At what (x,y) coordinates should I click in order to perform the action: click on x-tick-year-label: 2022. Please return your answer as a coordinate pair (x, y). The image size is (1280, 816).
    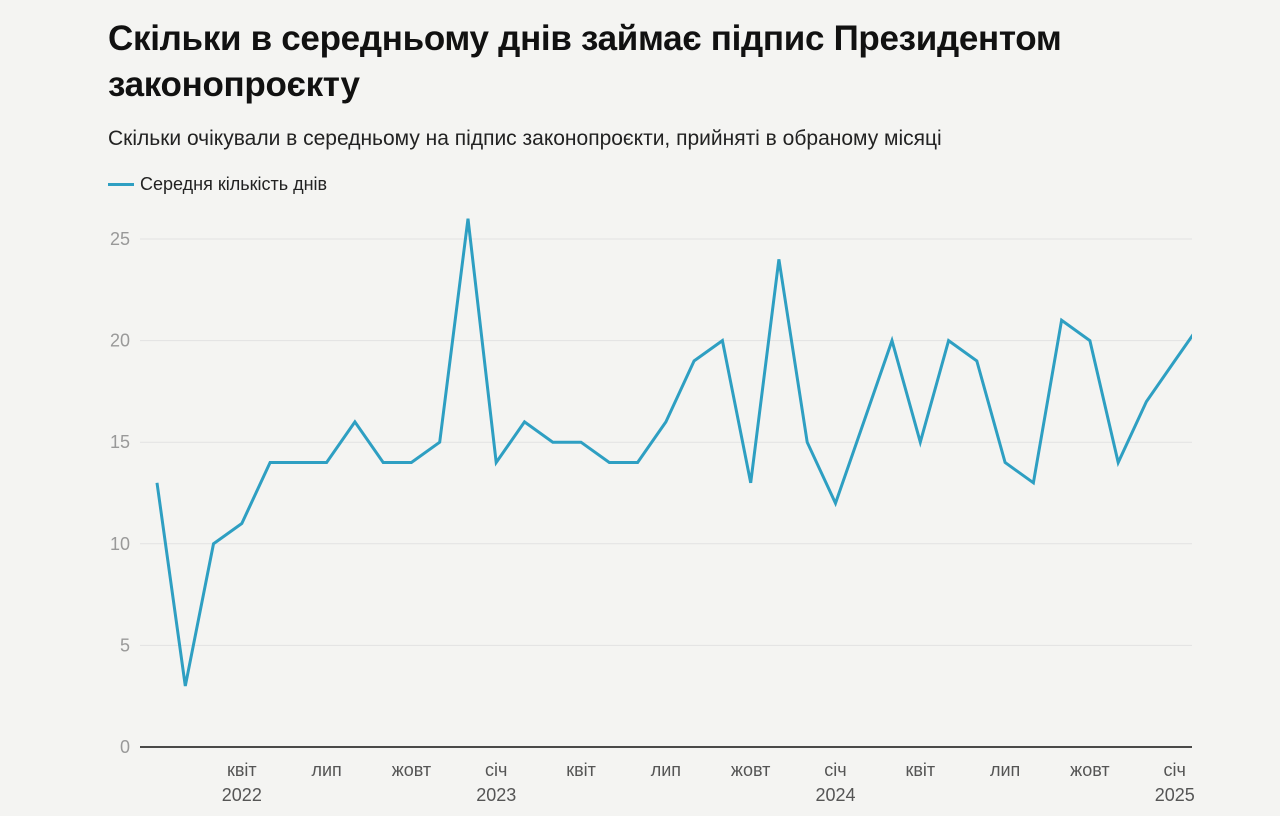
    Looking at the image, I should click on (242, 795).